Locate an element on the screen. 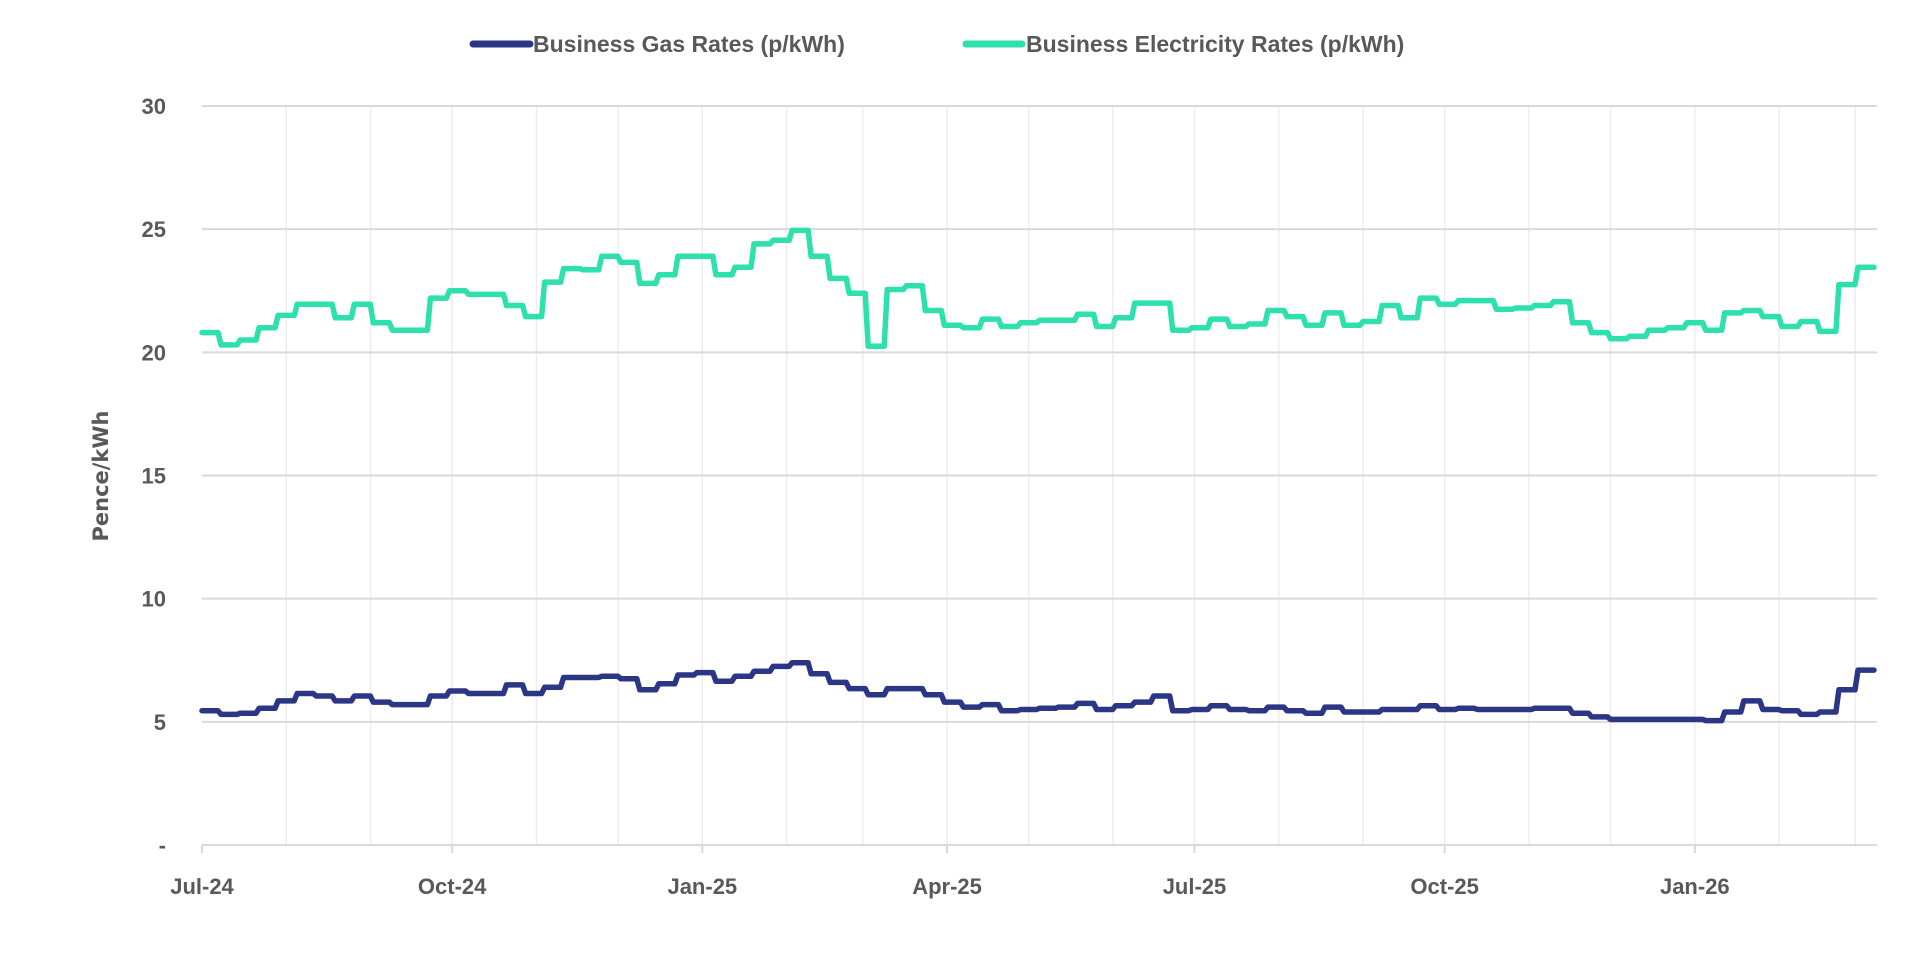  x-tick-label: Jan-26 is located at coordinates (1695, 886).